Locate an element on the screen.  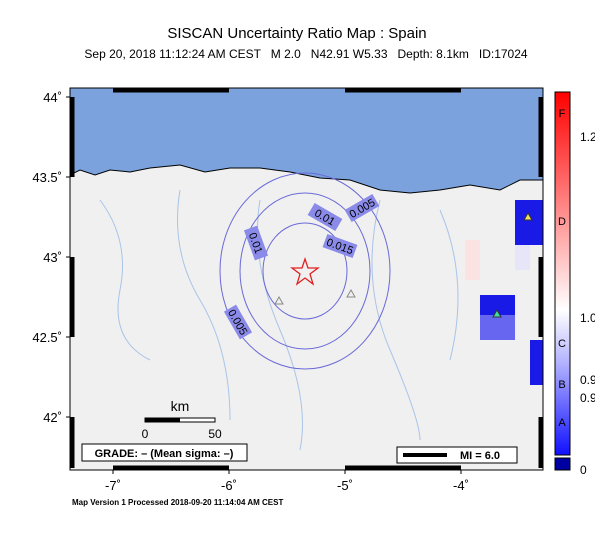
colorbar-label: 0 is located at coordinates (583, 470).